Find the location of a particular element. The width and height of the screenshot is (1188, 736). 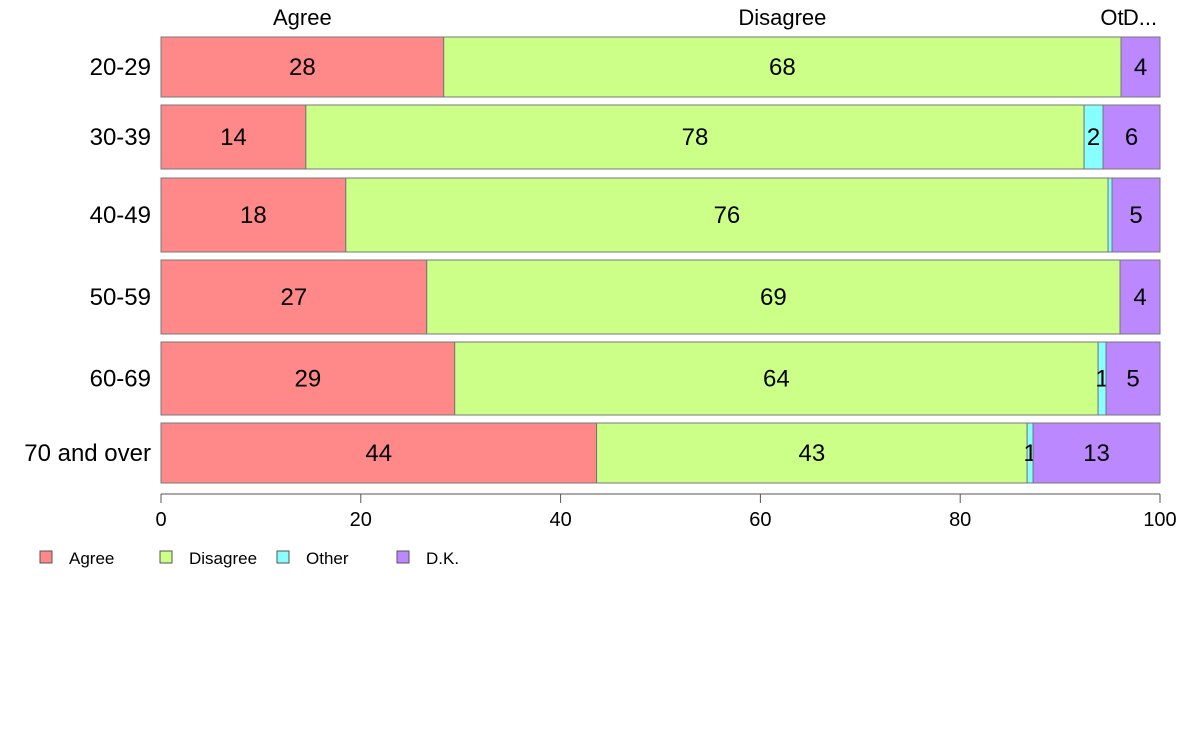

legend: Agree Disagree Other D.K. is located at coordinates (249, 558).